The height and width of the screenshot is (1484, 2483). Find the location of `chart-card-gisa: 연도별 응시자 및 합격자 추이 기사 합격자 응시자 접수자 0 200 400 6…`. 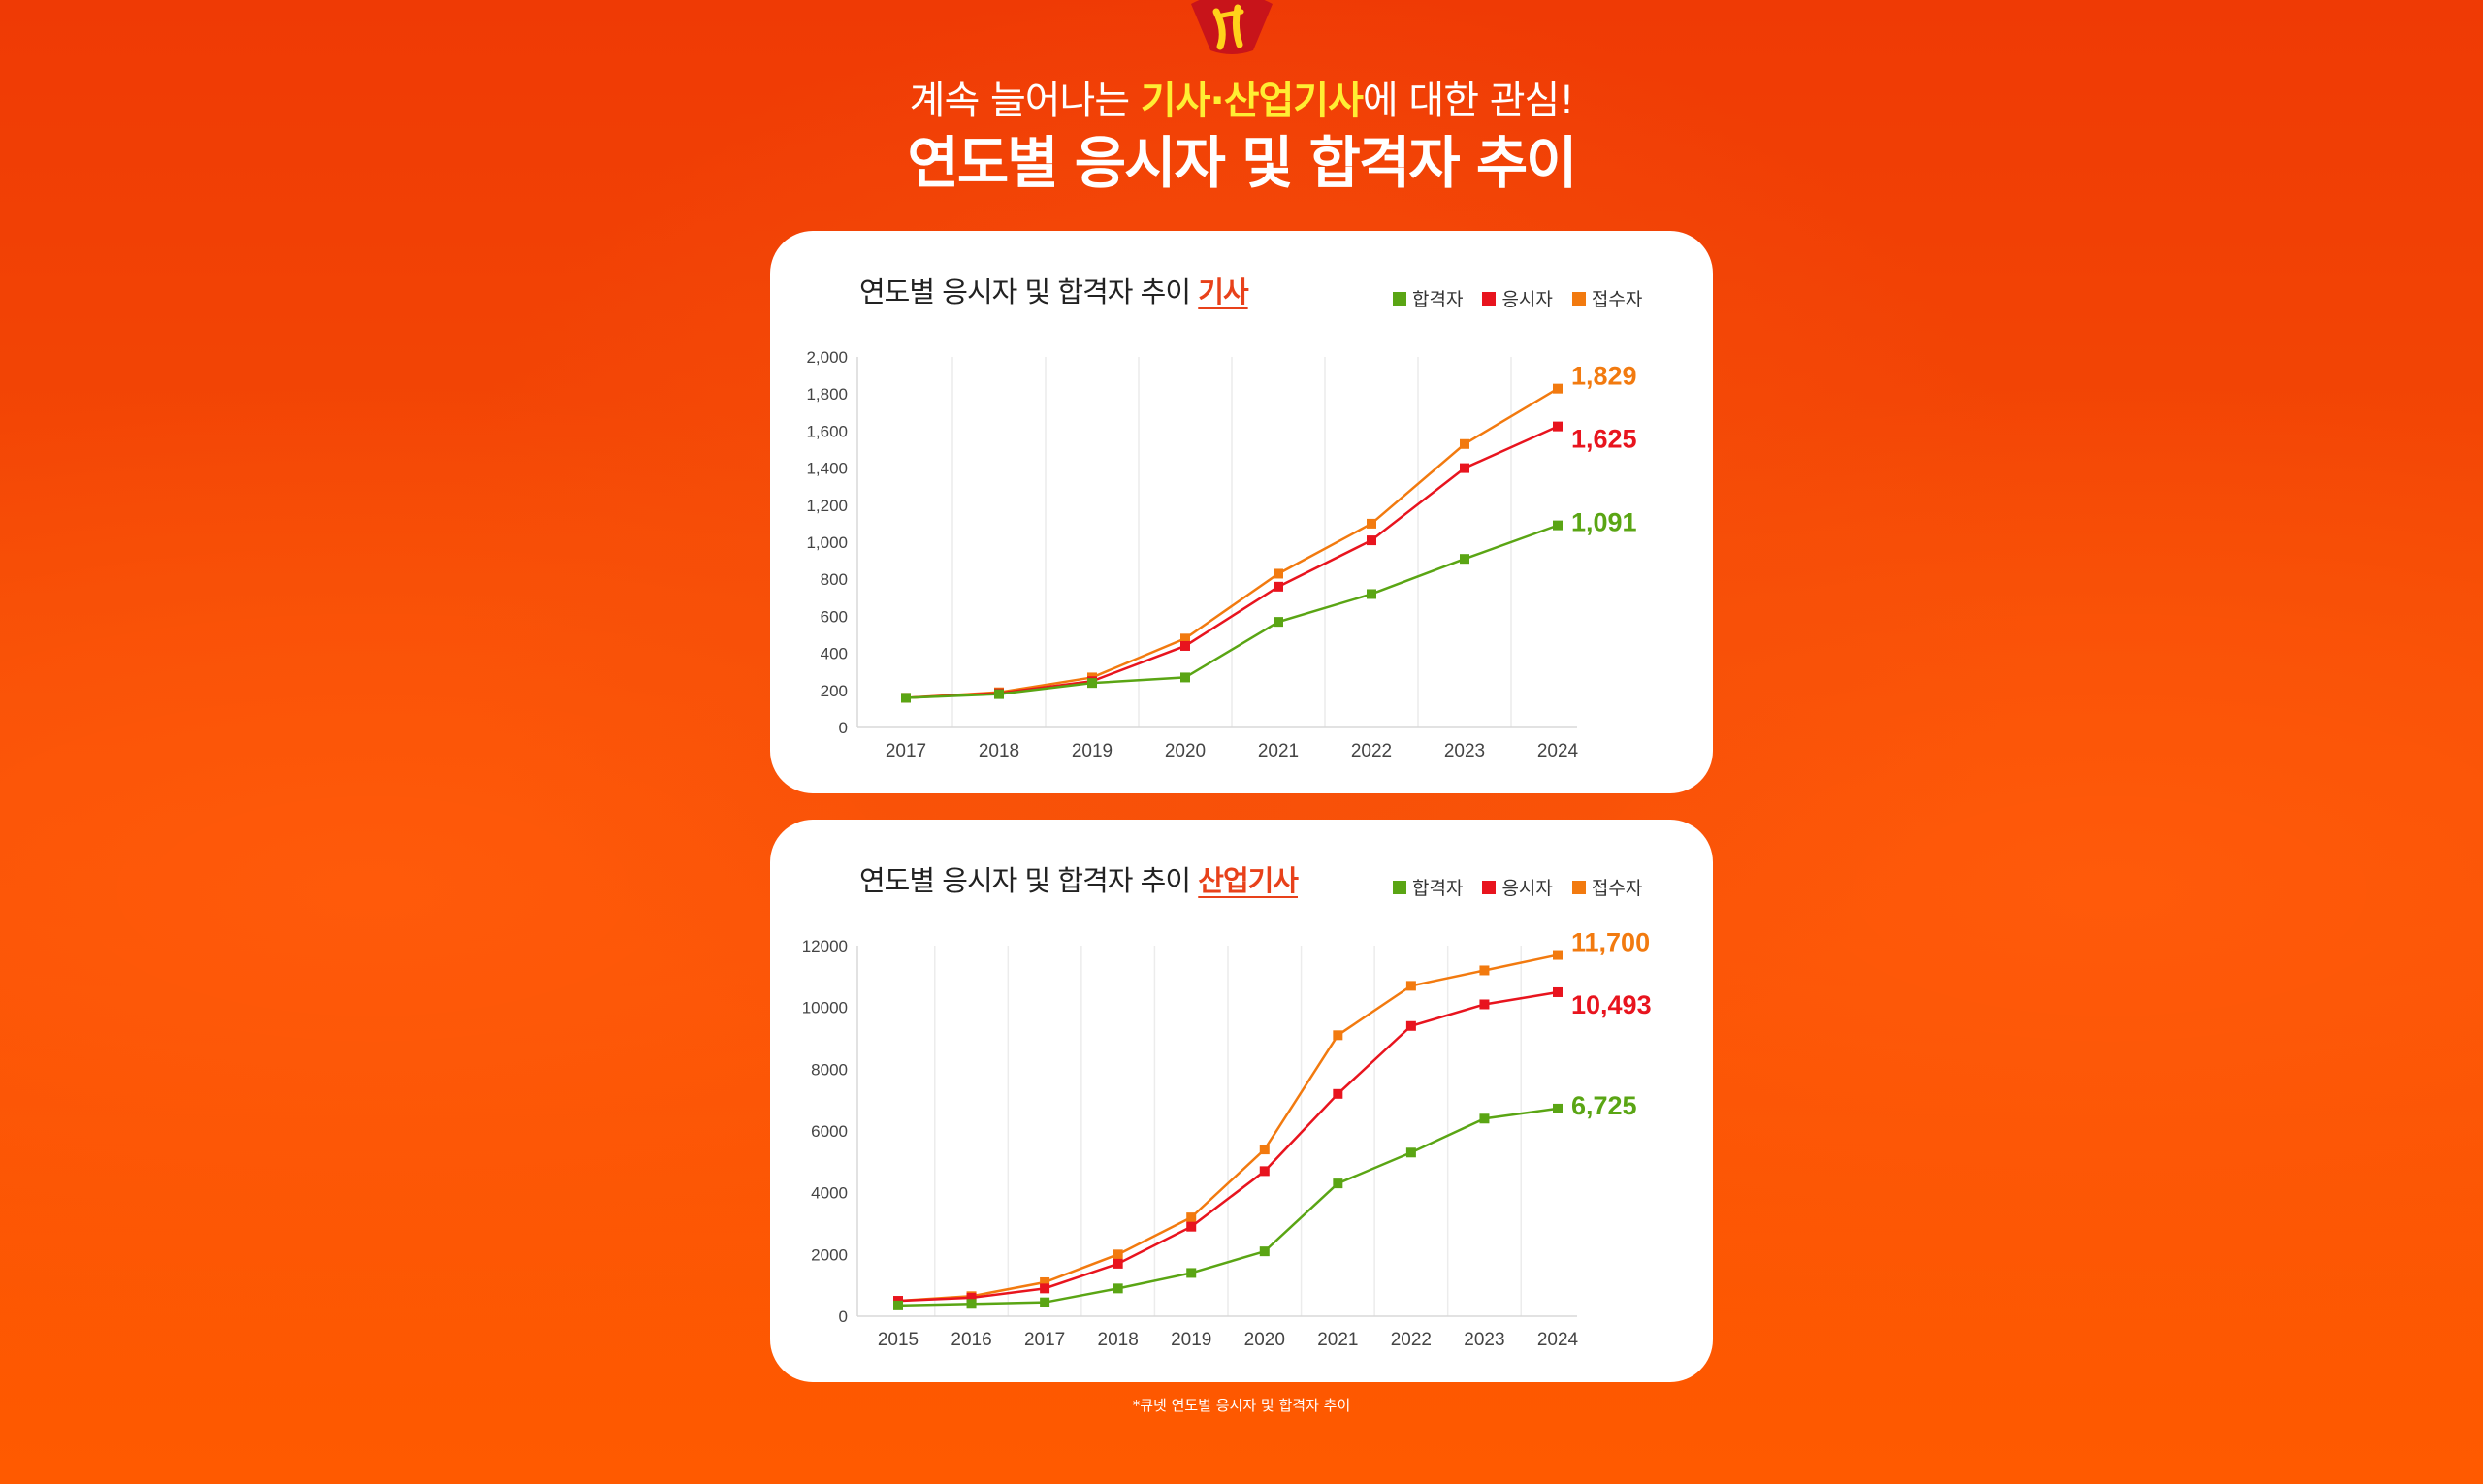

chart-card-gisa: 연도별 응시자 및 합격자 추이 기사 합격자 응시자 접수자 0 200 400 6… is located at coordinates (1242, 512).